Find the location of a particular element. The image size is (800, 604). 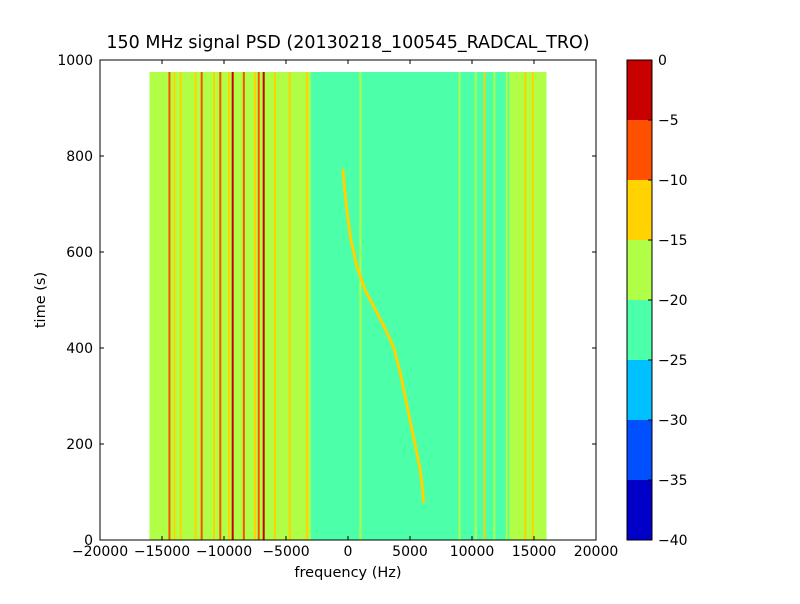

x-tick-label: −5000 is located at coordinates (285, 552).